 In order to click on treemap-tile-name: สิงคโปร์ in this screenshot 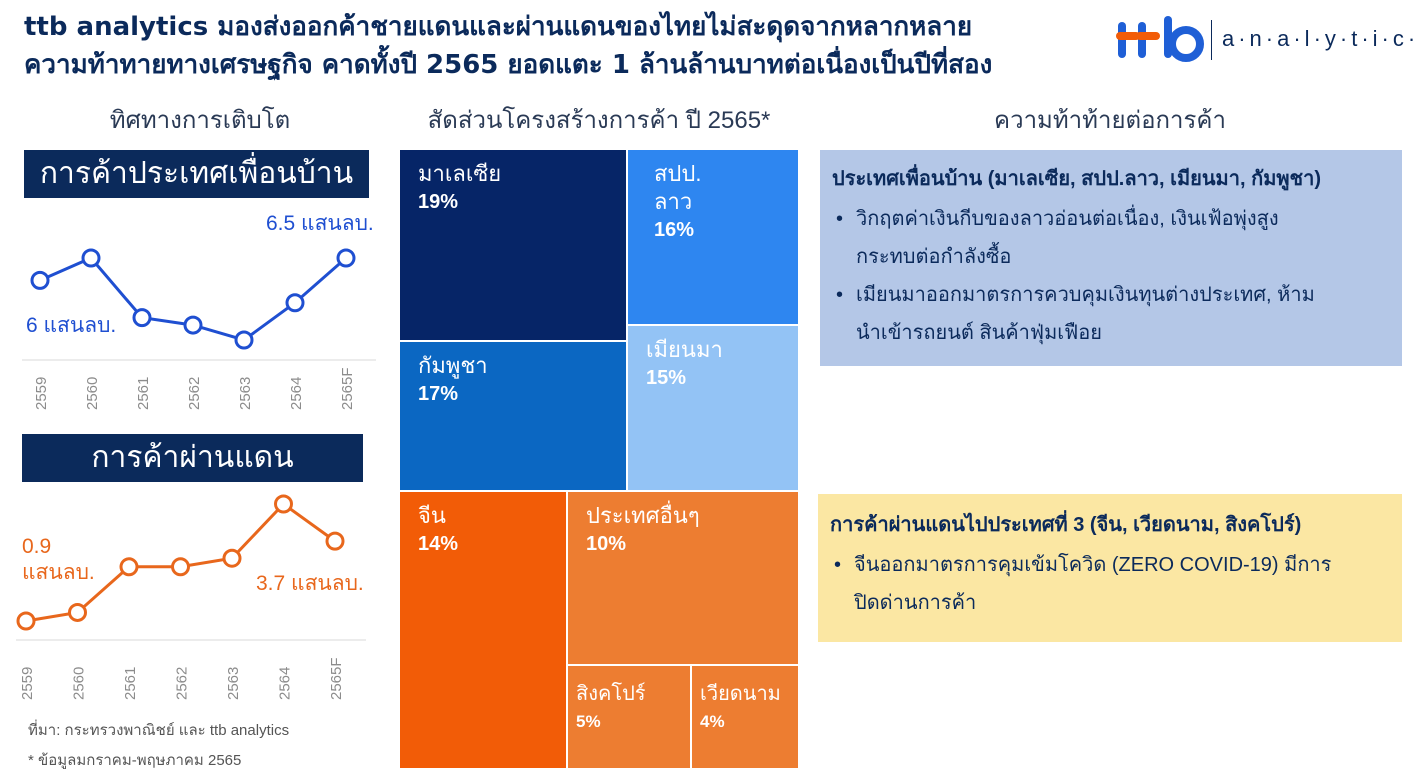, I will do `click(611, 694)`.